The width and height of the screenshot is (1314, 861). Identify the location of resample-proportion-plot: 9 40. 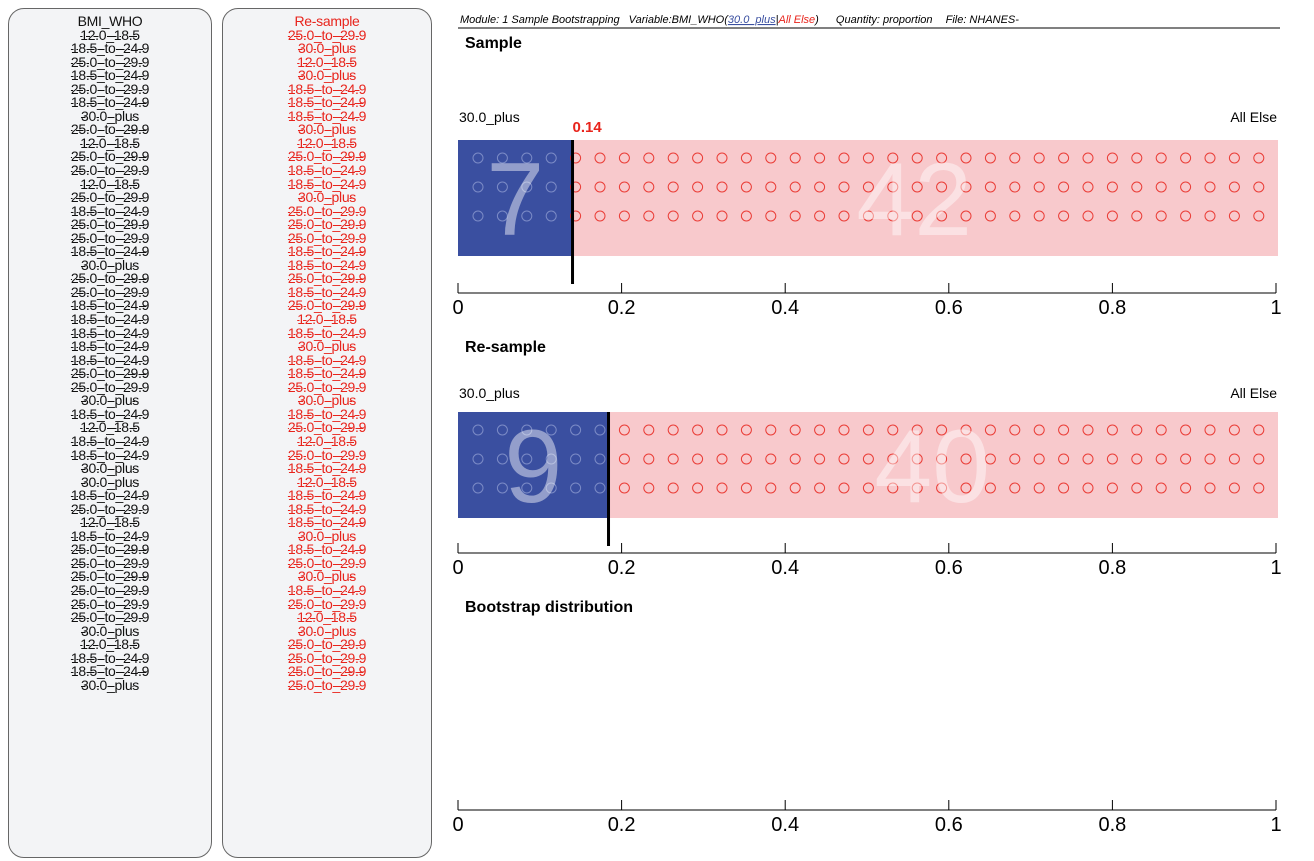
(868, 477).